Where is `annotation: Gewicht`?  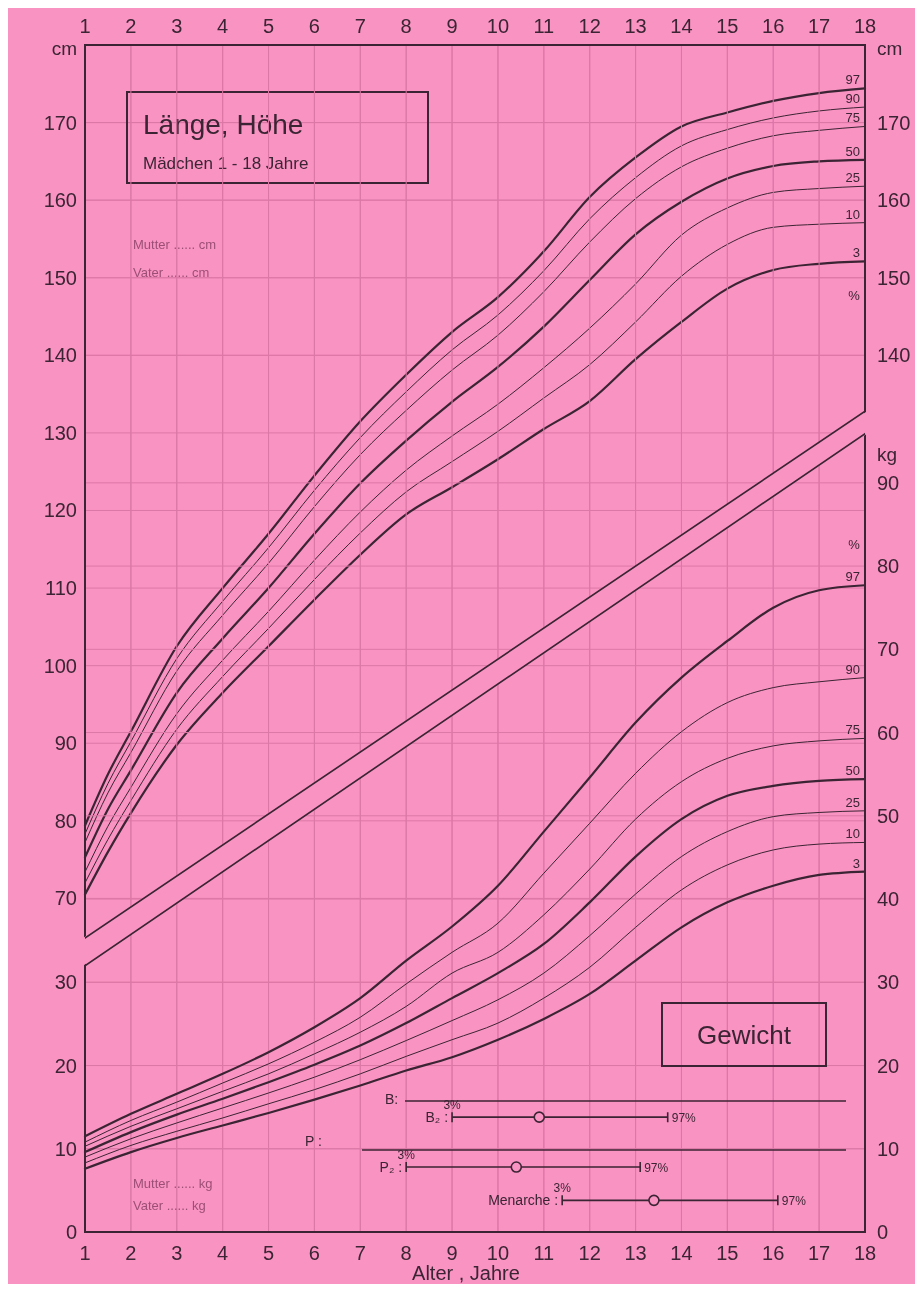
annotation: Gewicht is located at coordinates (744, 1035).